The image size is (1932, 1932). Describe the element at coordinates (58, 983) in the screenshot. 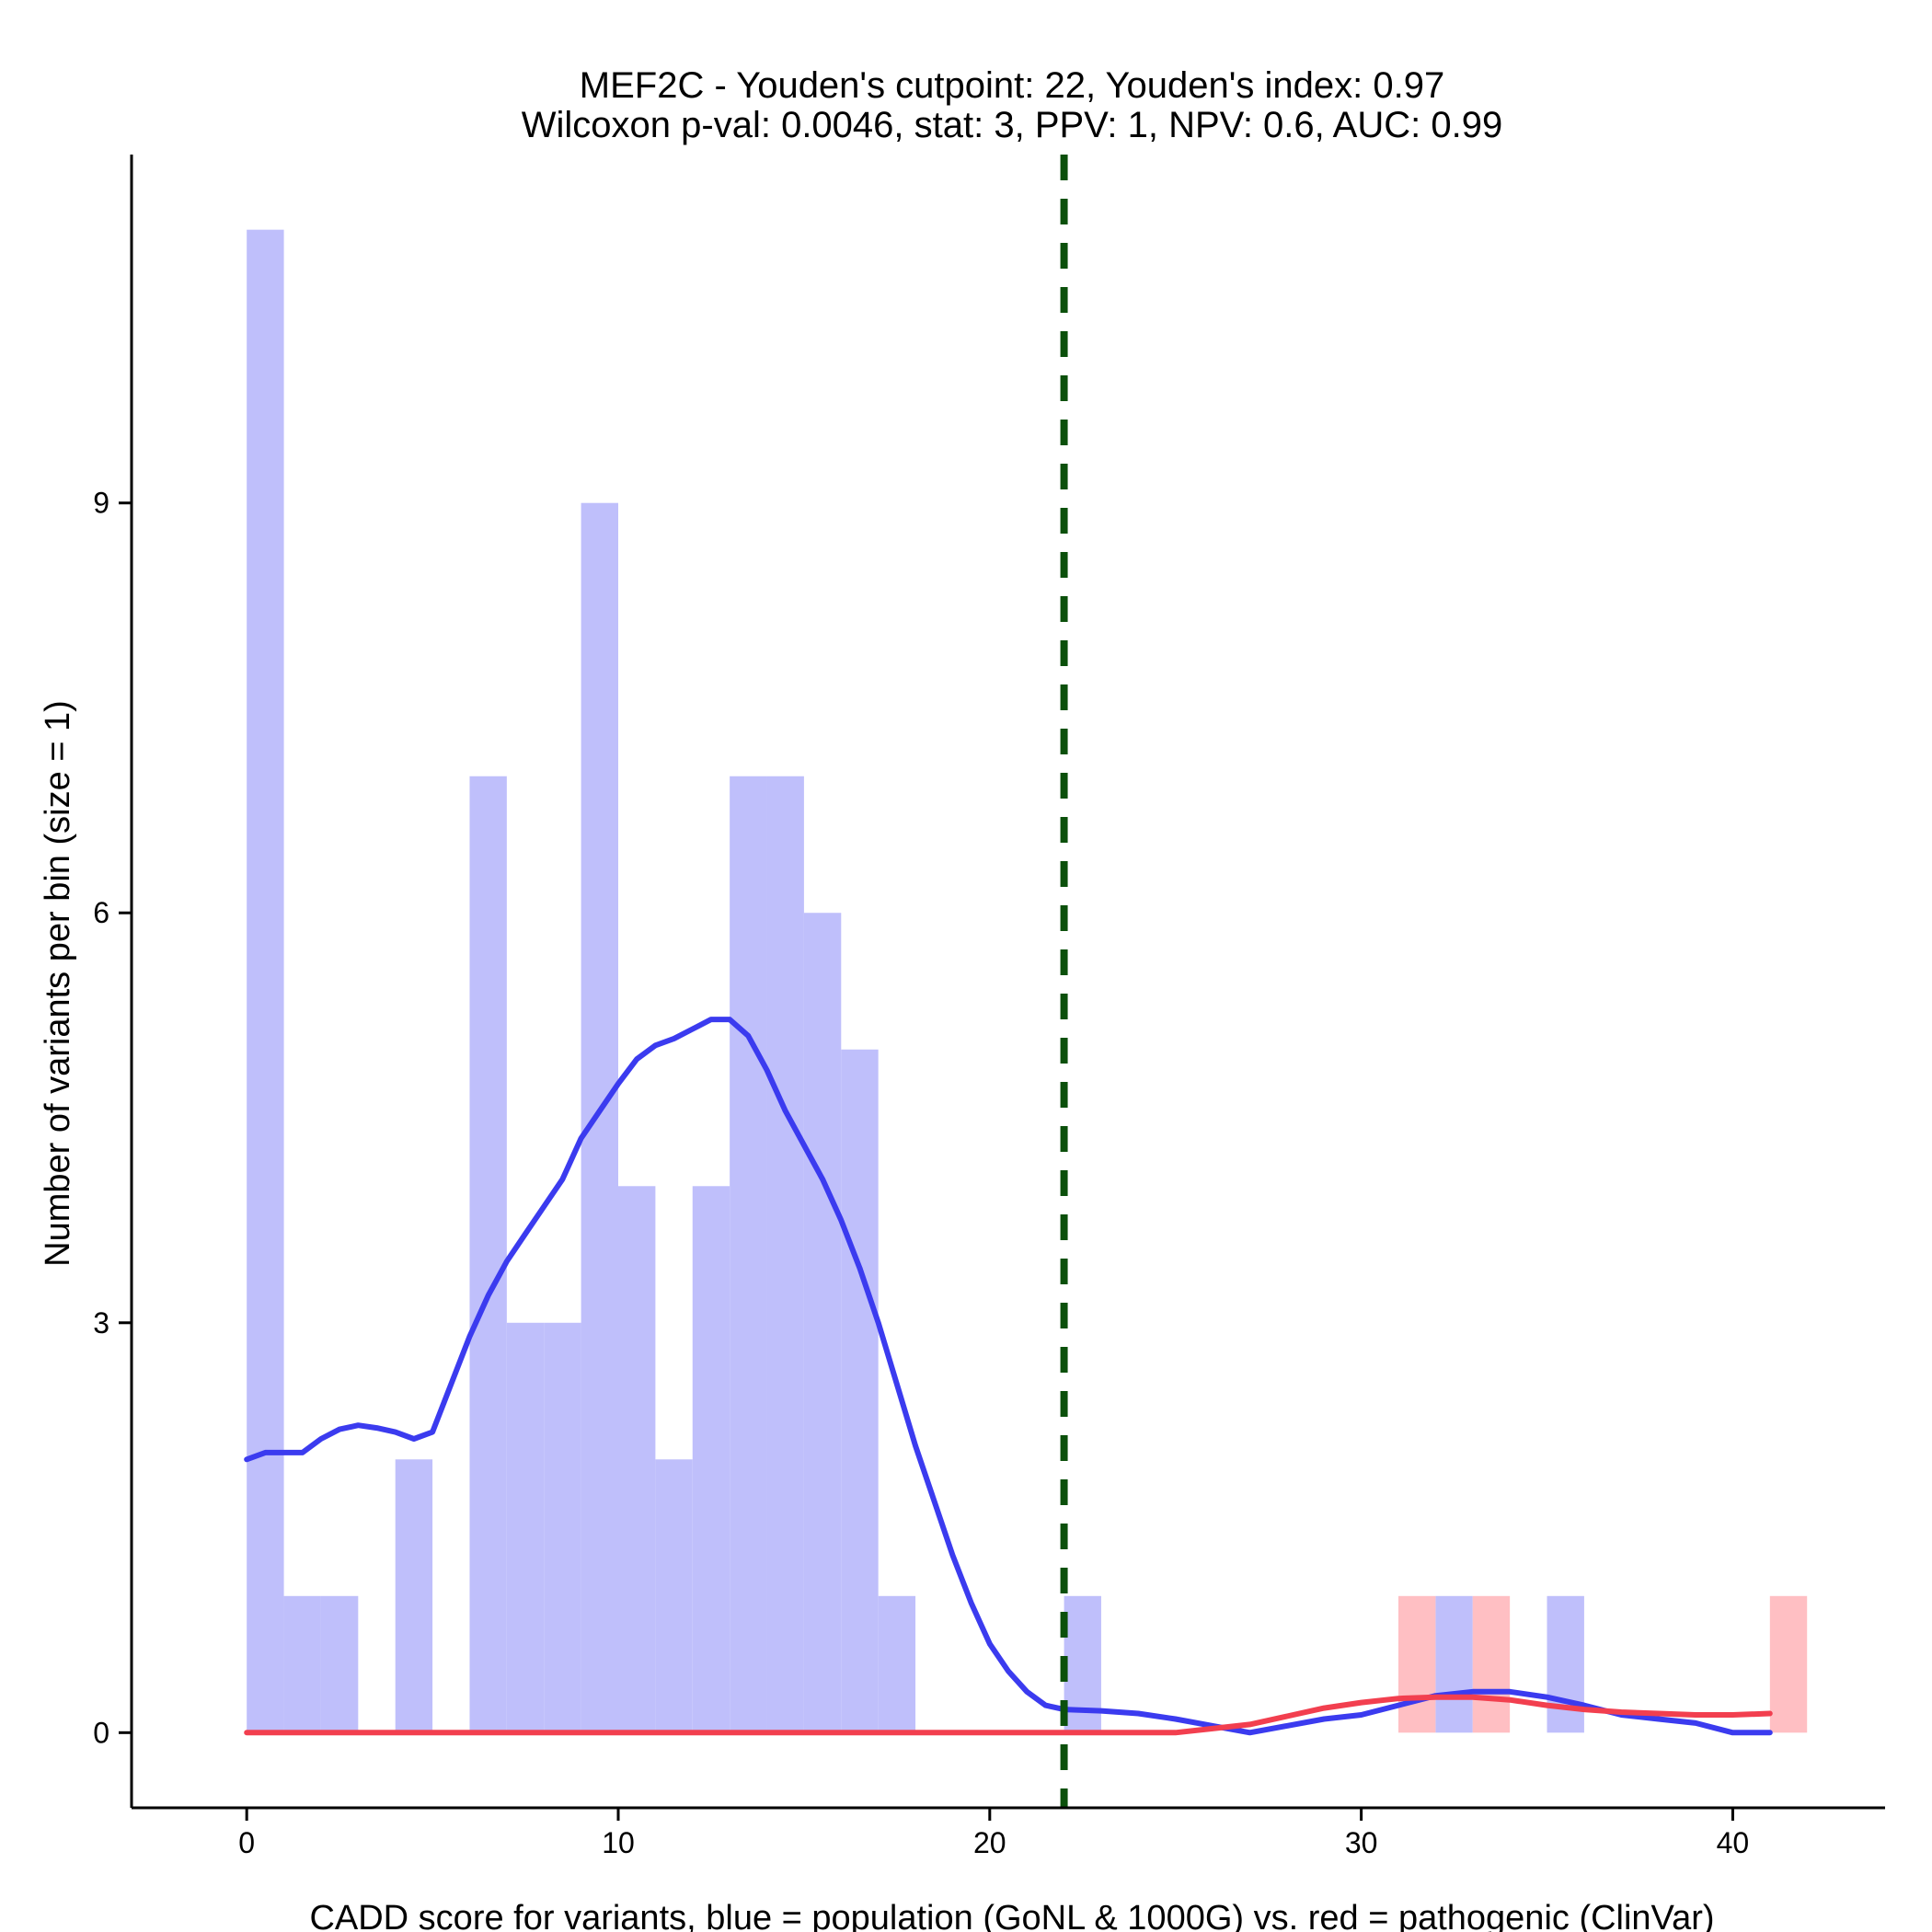

I see `y-axis-label: Number of variants per bin (size = 1)` at that location.